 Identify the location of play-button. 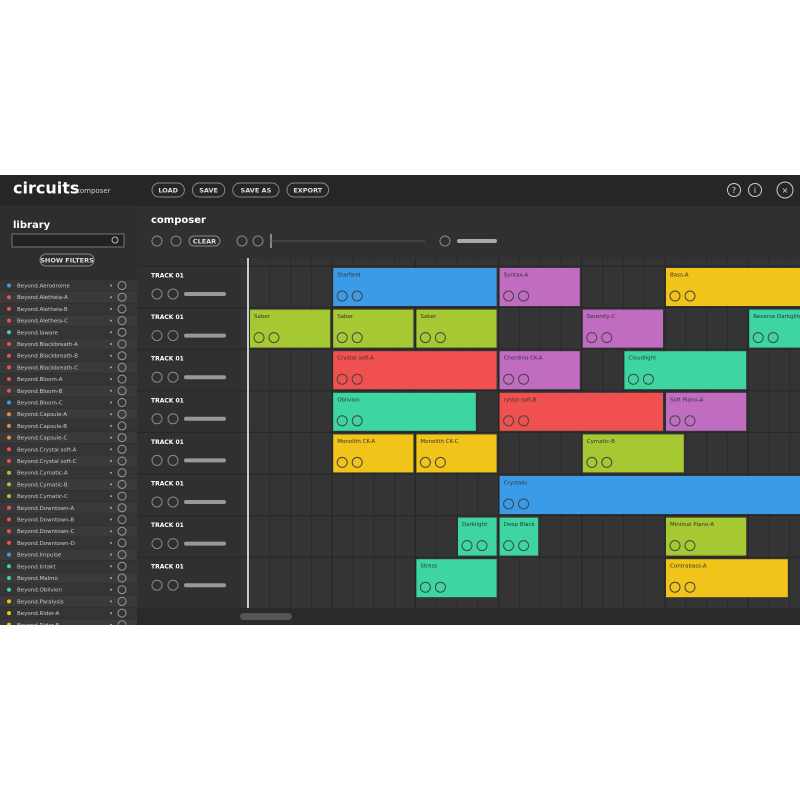
(258, 241).